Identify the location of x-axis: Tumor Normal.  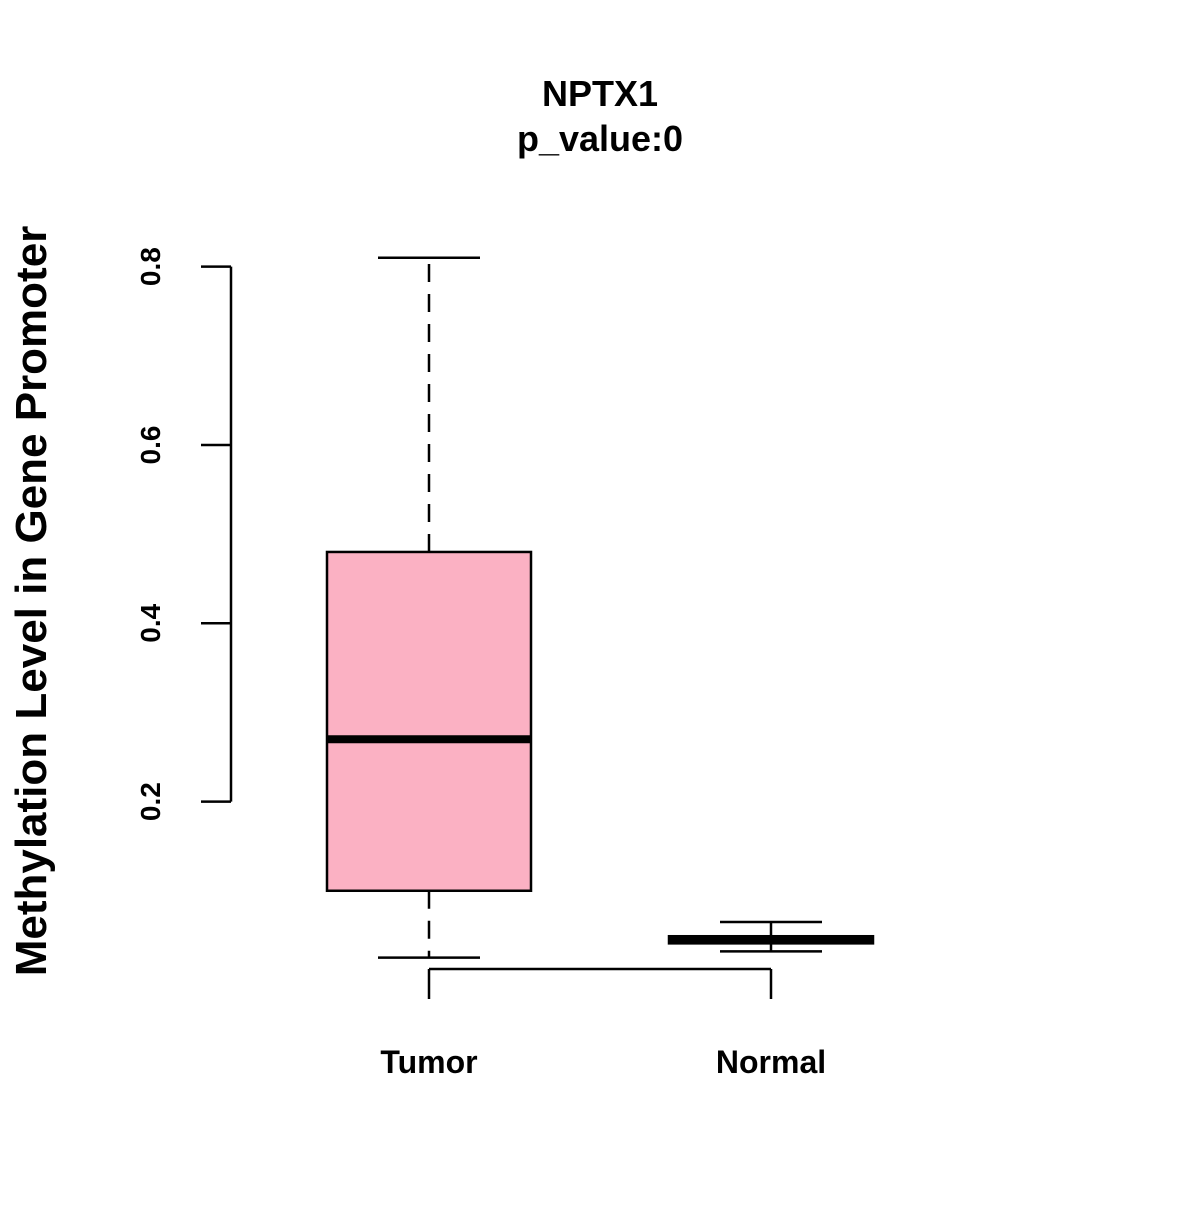
(603, 1023).